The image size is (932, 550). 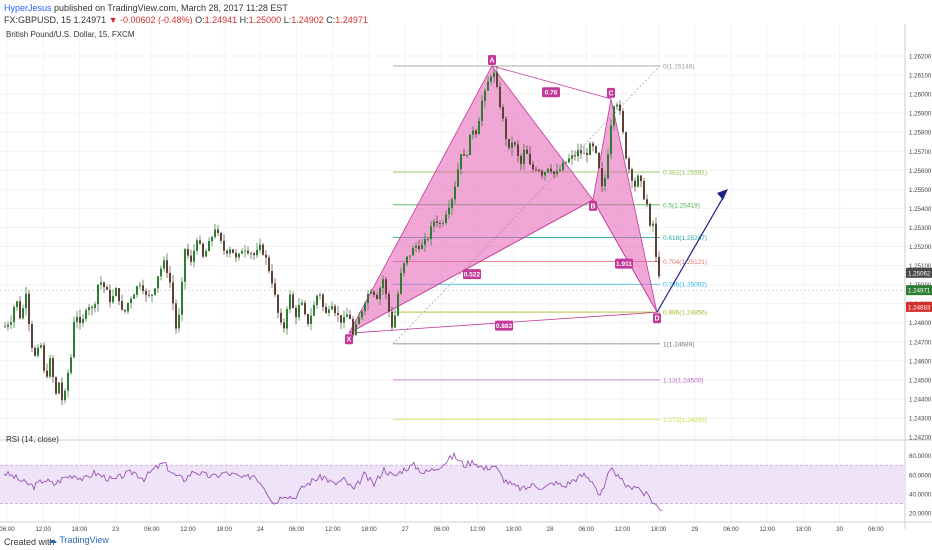 I want to click on author-link: HyperJesus, so click(x=28, y=8).